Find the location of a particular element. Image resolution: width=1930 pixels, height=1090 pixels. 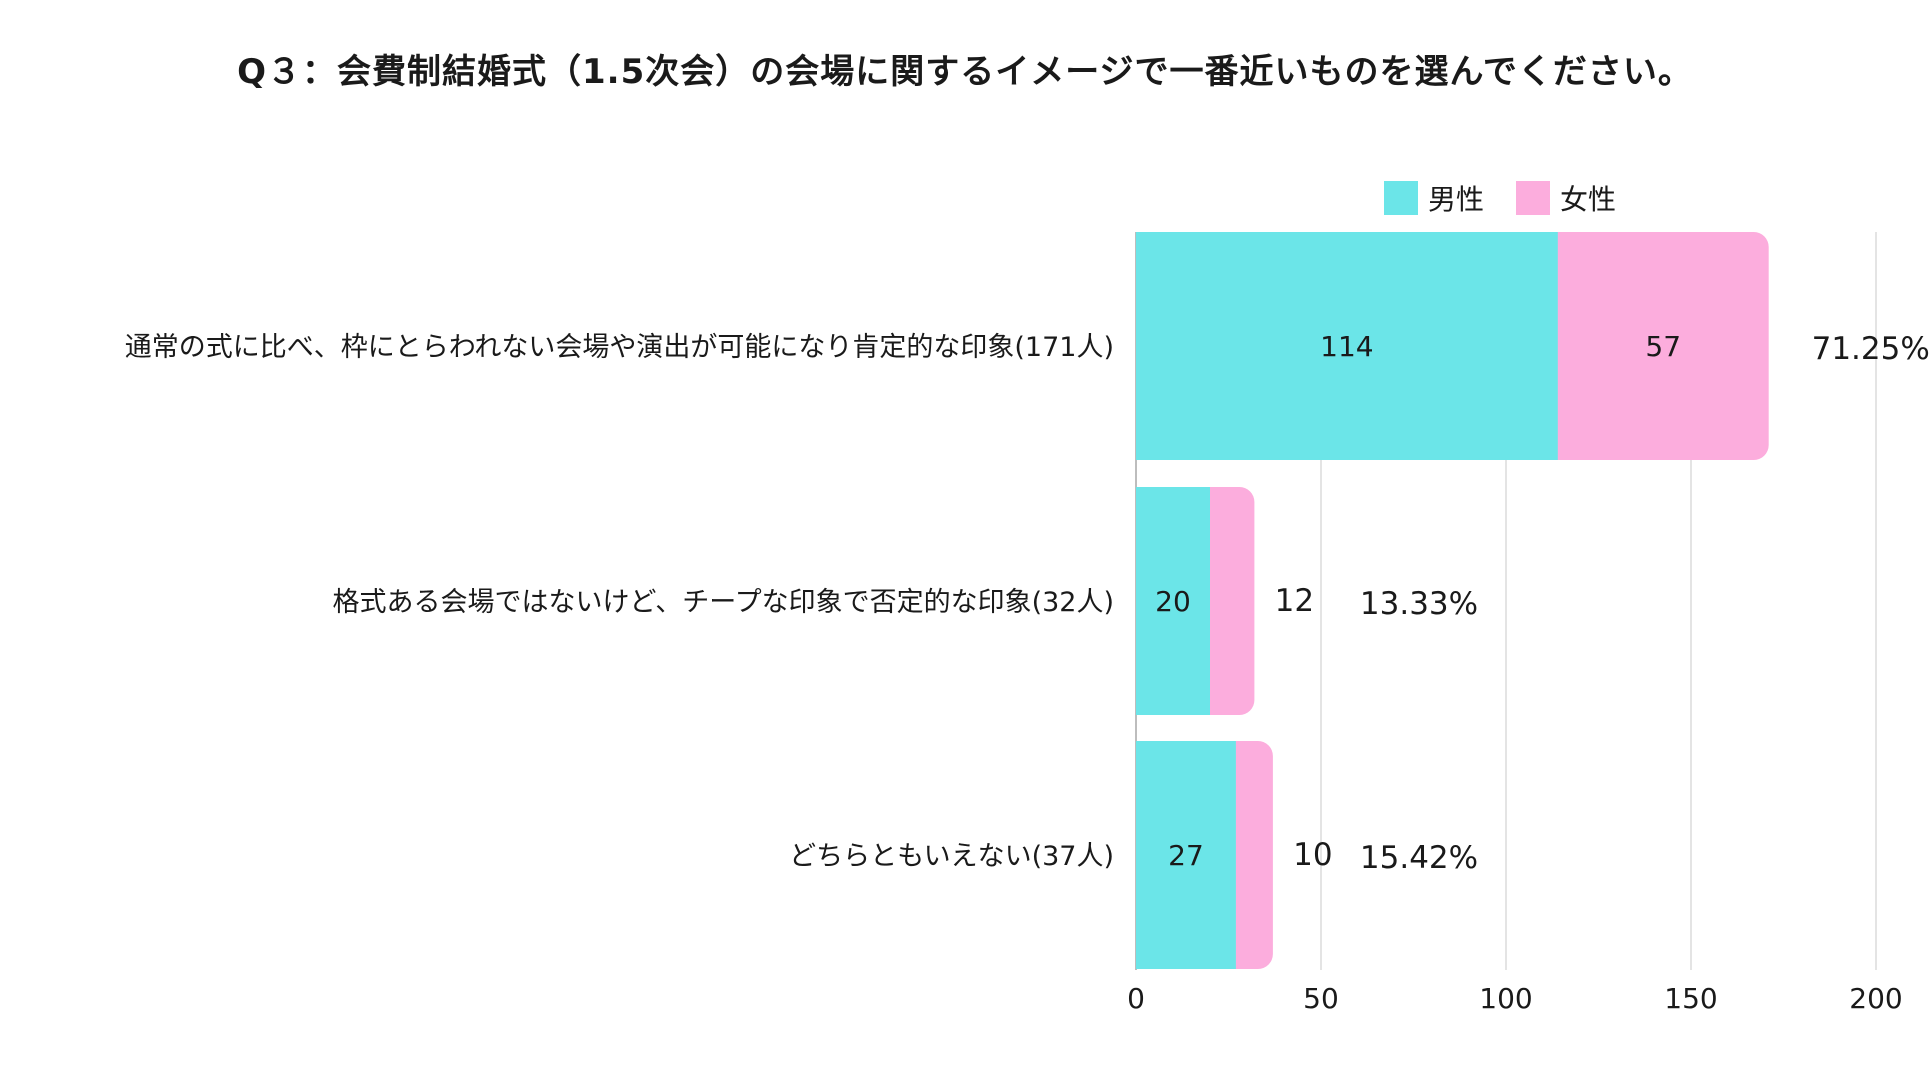

value-label-male: 20 is located at coordinates (1173, 601).